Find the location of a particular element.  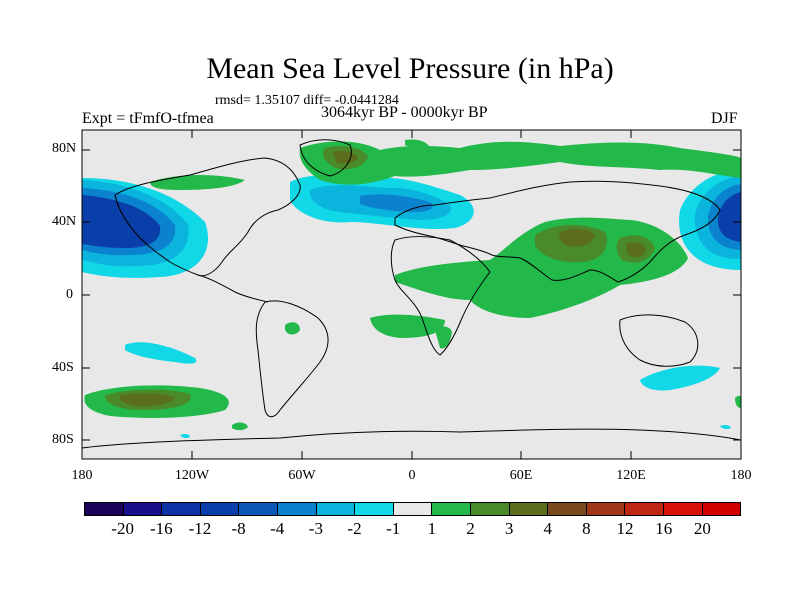

contour-asia-positive is located at coordinates (486, 283).